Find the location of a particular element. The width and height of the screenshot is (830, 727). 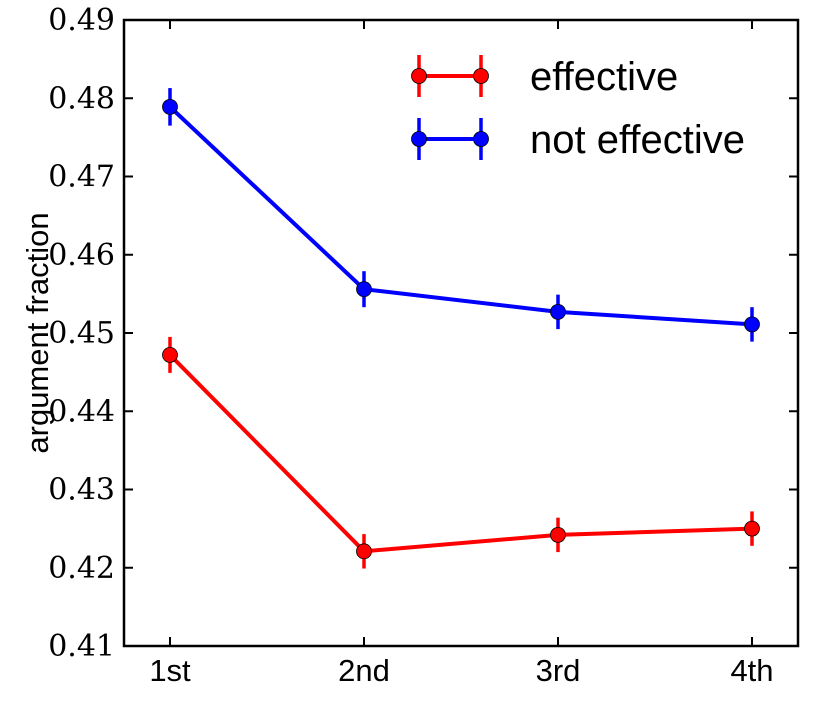

legend-label: effective is located at coordinates (604, 77).